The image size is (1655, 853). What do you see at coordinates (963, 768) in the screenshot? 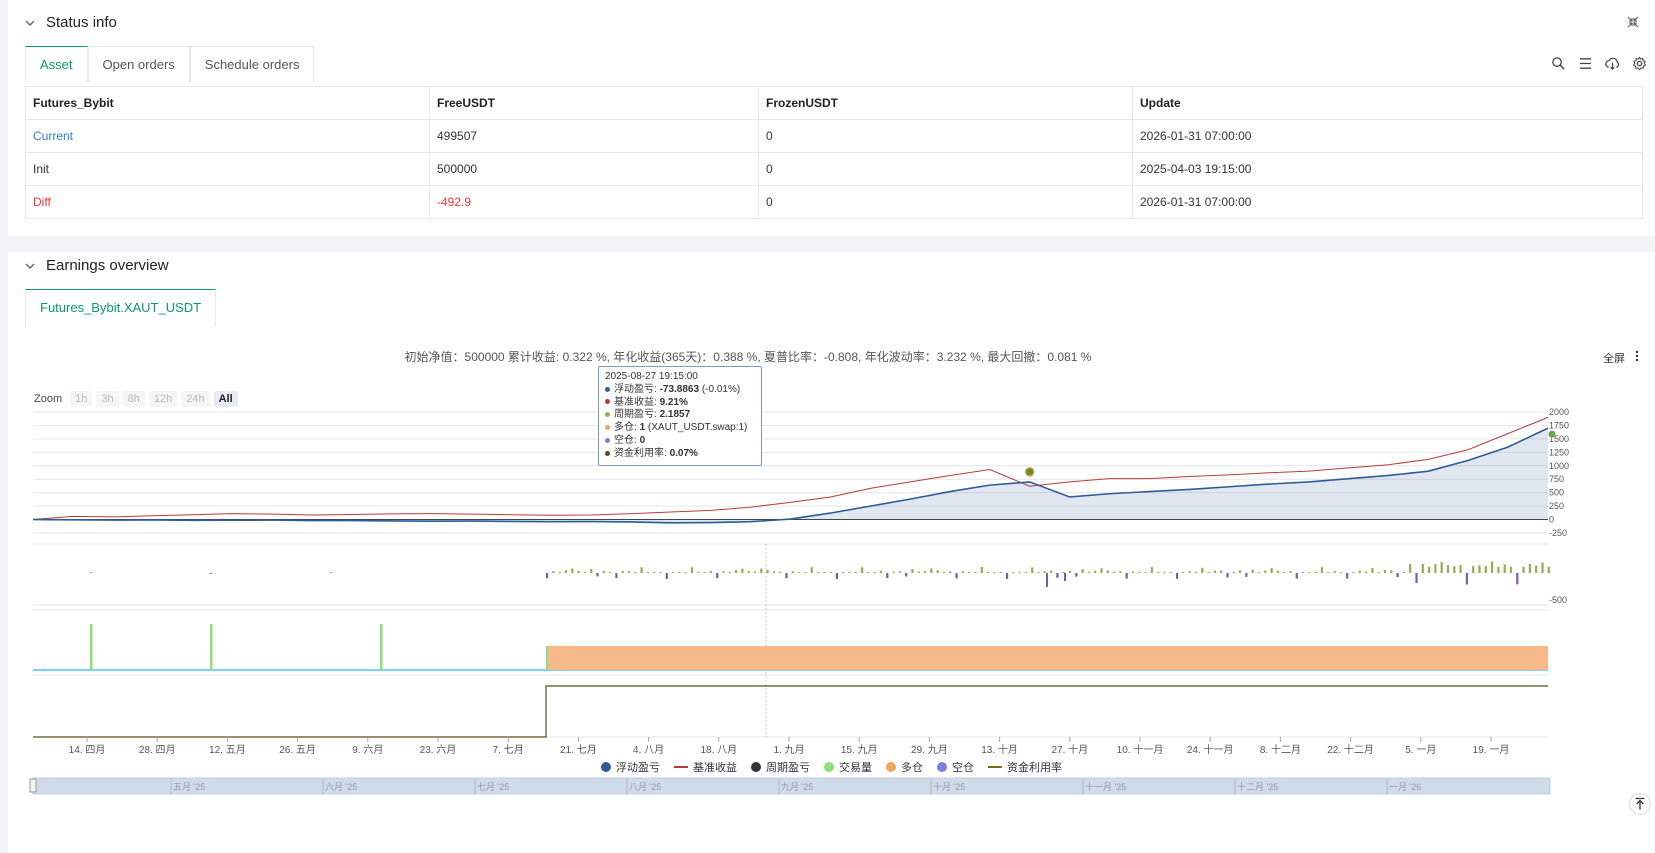
I see `legend-label: 空仓` at bounding box center [963, 768].